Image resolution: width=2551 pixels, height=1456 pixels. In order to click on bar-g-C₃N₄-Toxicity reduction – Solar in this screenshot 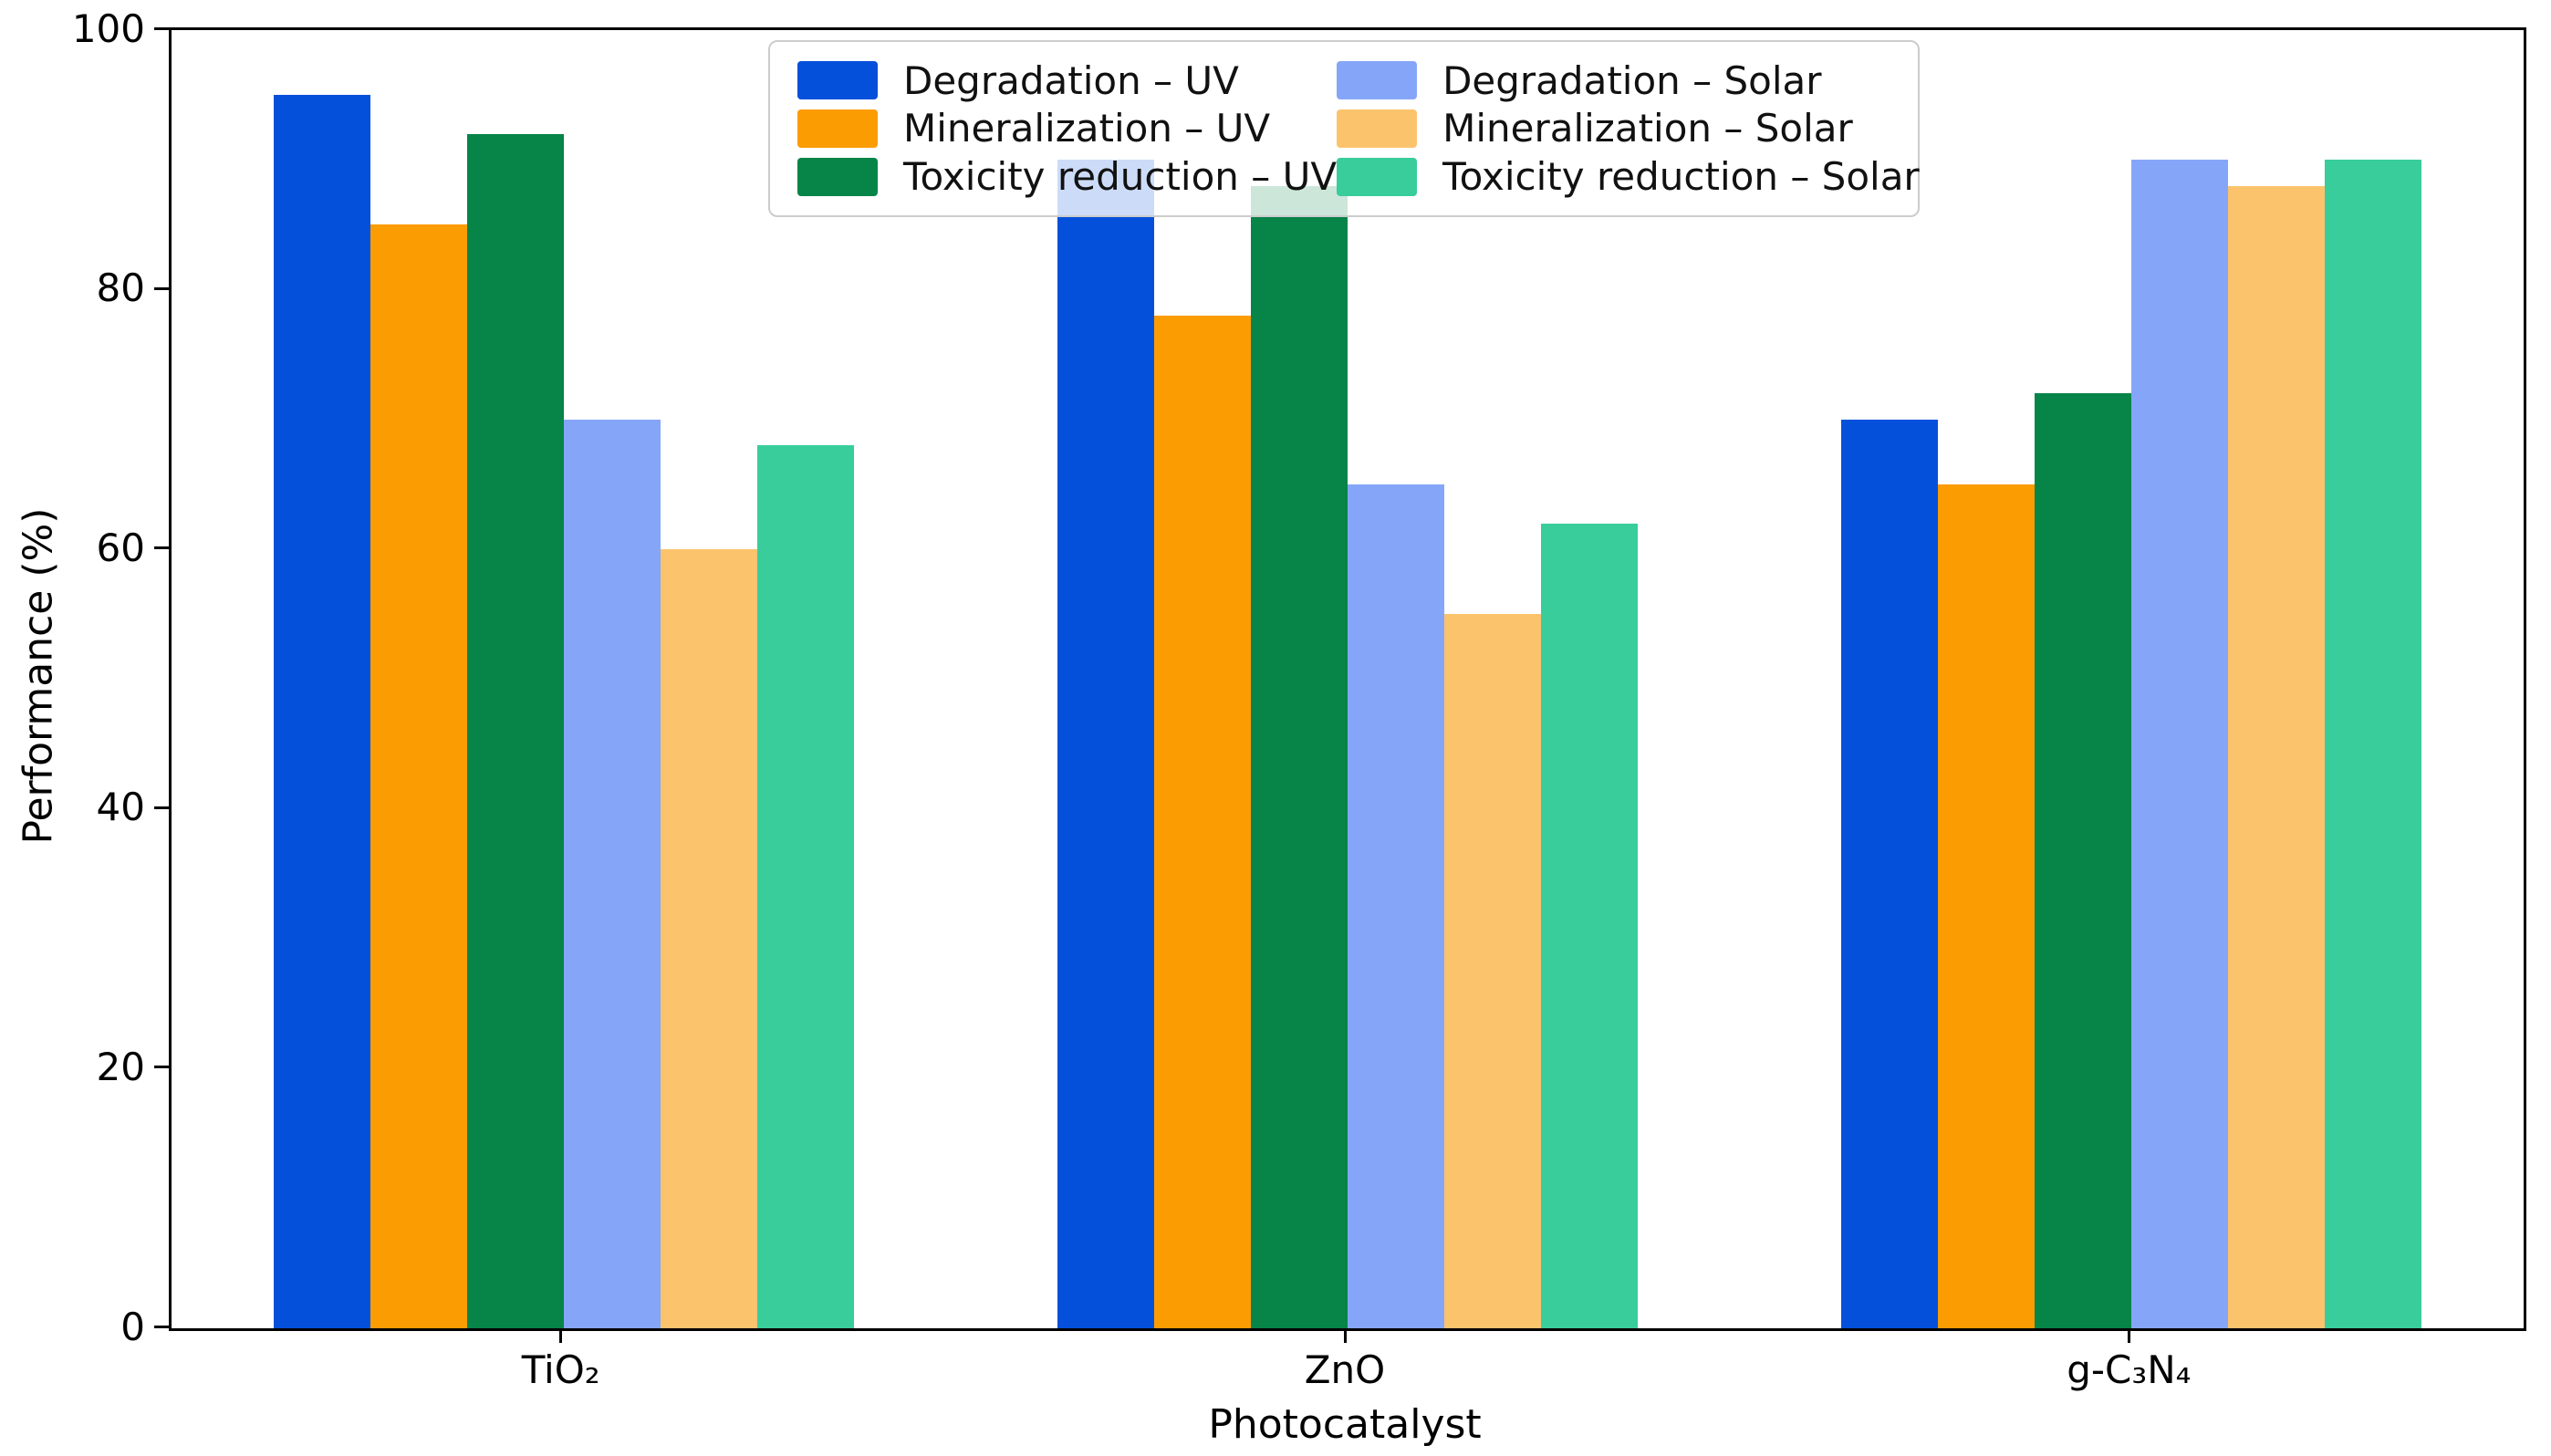, I will do `click(2373, 744)`.